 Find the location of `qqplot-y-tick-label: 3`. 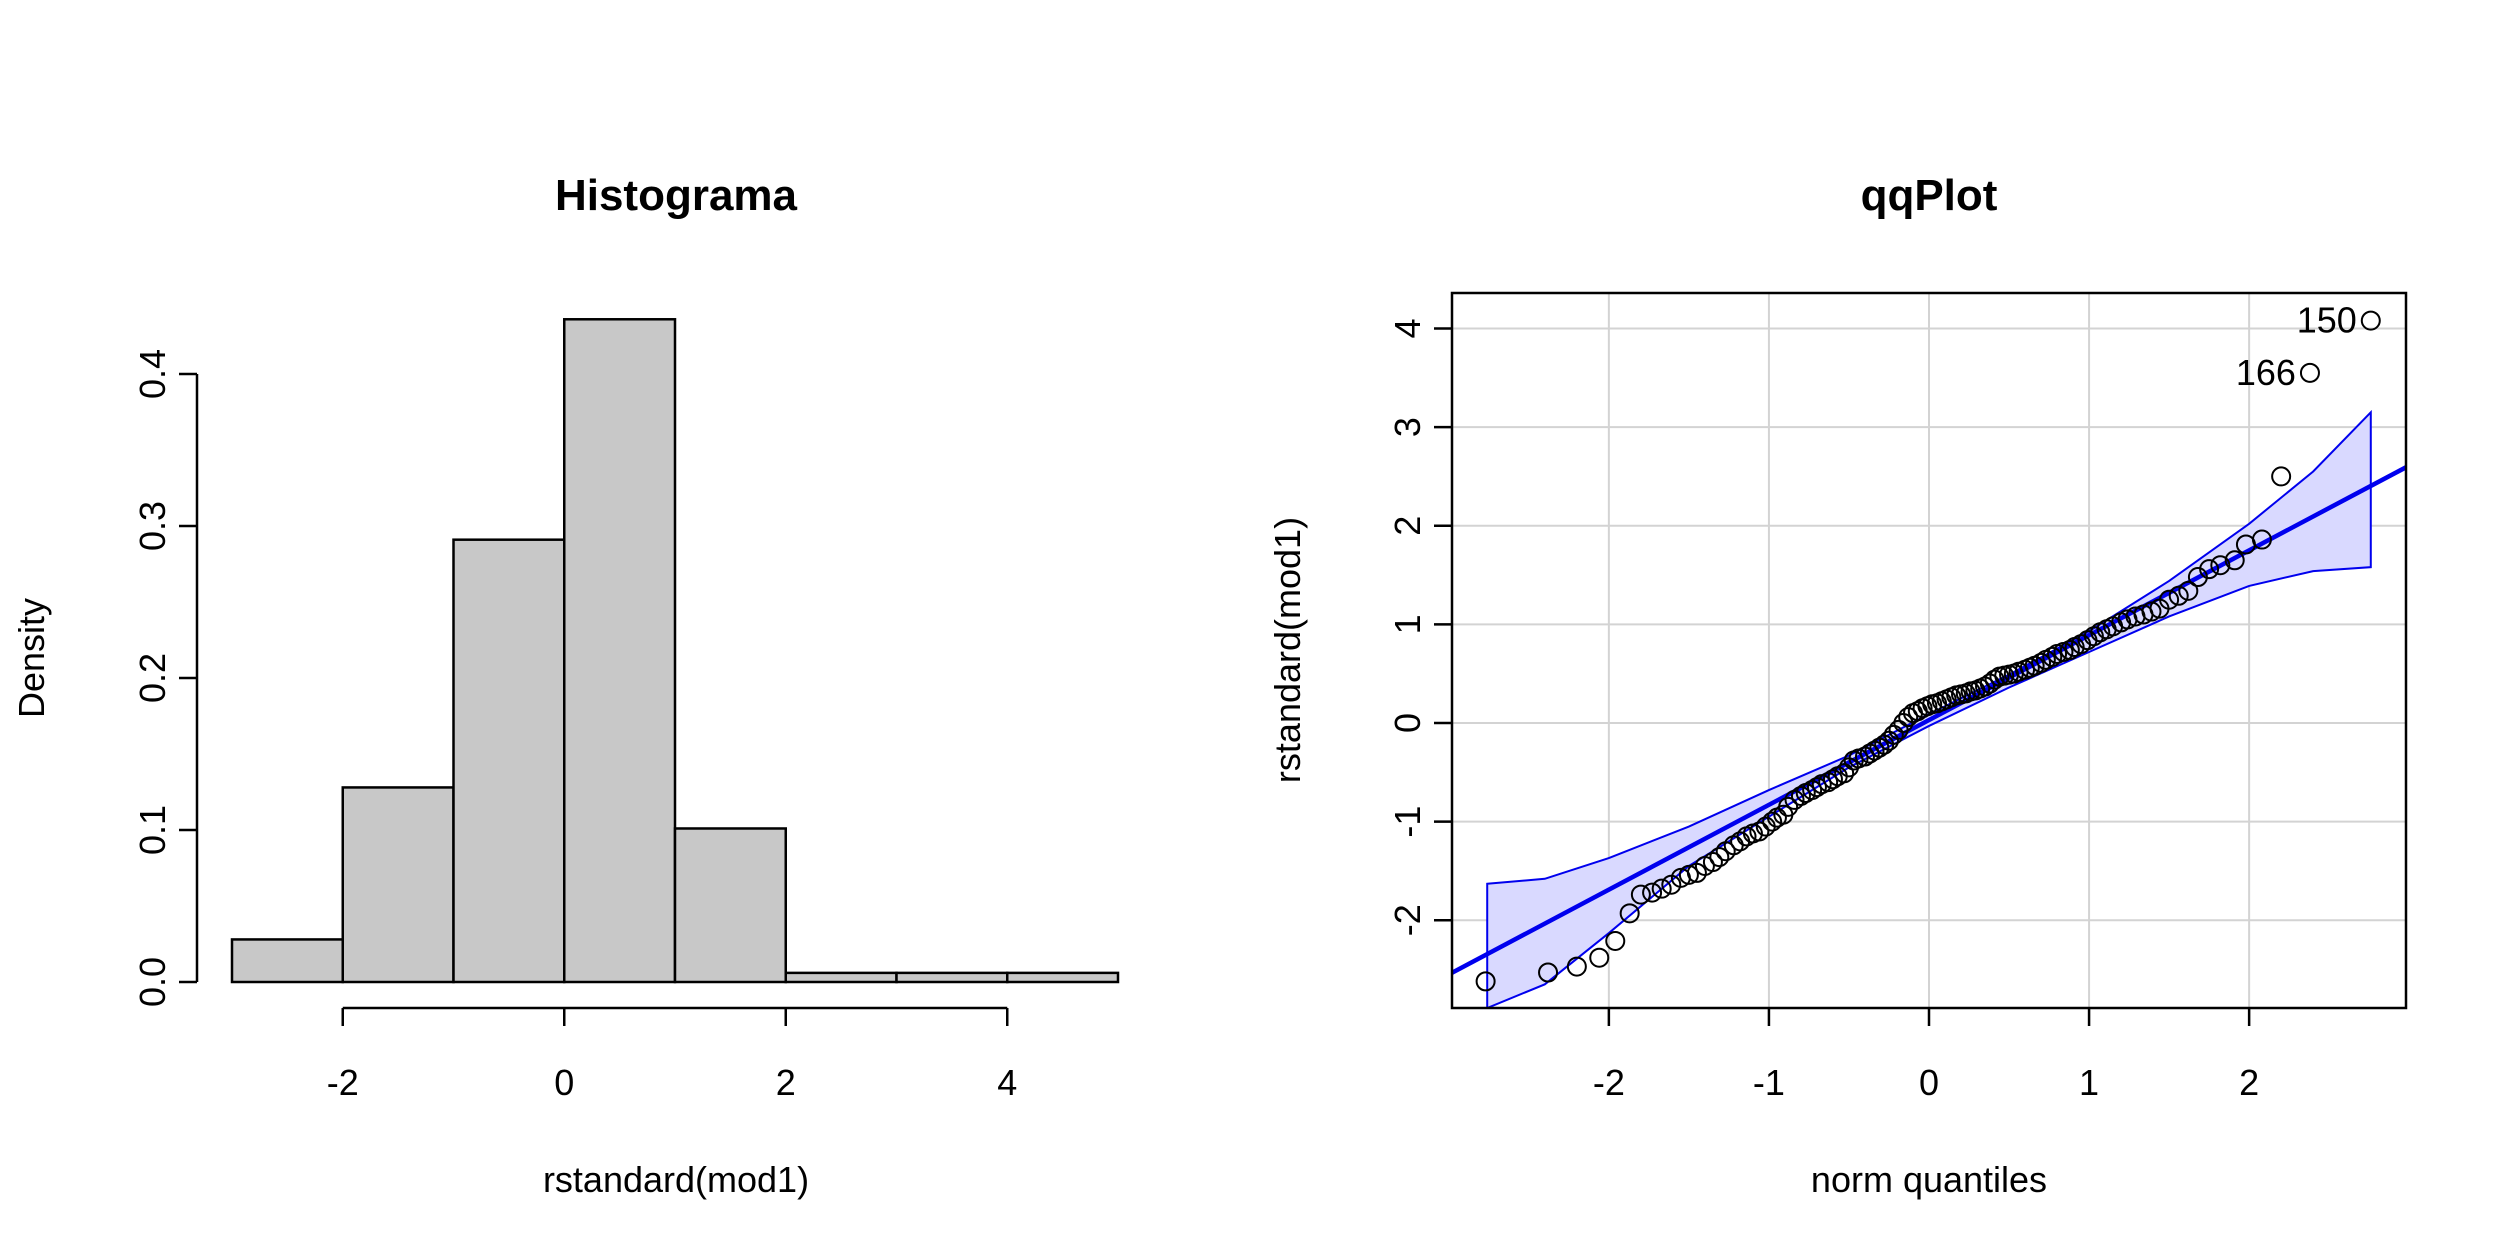

qqplot-y-tick-label: 3 is located at coordinates (1407, 427).